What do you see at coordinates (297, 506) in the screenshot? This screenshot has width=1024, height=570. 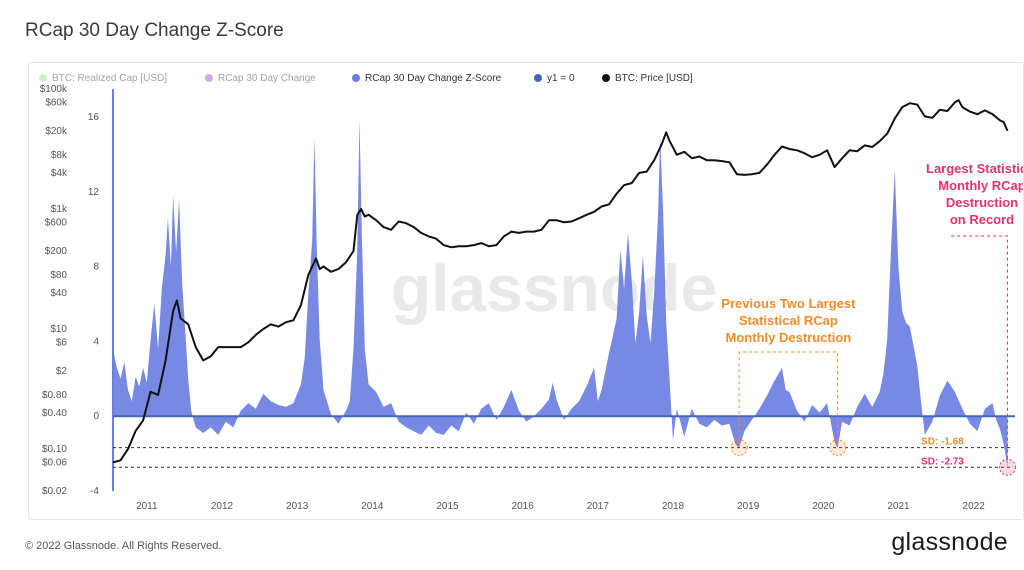 I see `x-axis-tick-label: 2013` at bounding box center [297, 506].